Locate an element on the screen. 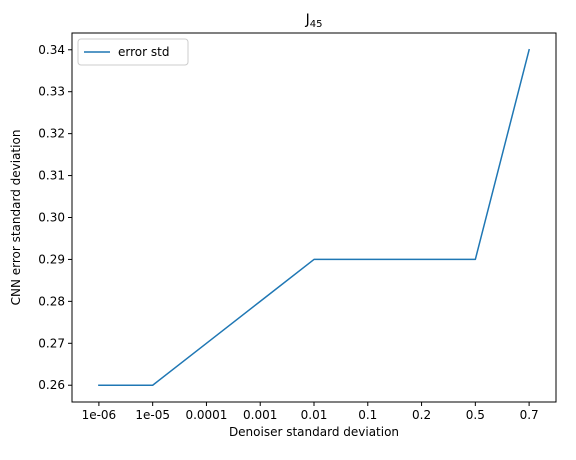 This screenshot has height=460, width=576. chart-title-subscript: 45 is located at coordinates (316, 24).